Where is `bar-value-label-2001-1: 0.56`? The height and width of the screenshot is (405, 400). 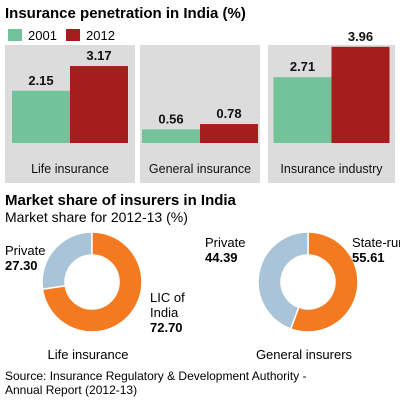
bar-value-label-2001-1: 0.56 is located at coordinates (170, 118).